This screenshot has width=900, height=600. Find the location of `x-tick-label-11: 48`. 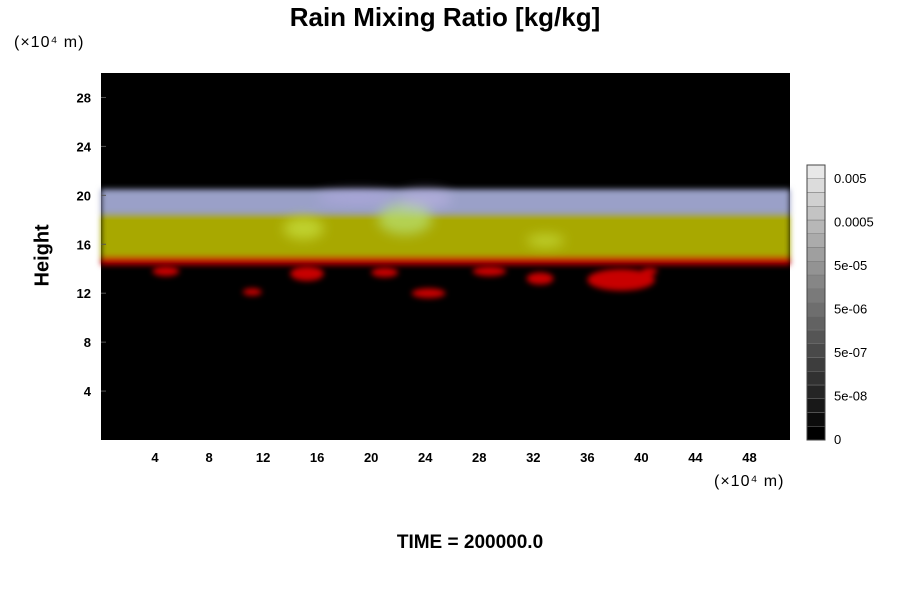

x-tick-label-11: 48 is located at coordinates (749, 457).